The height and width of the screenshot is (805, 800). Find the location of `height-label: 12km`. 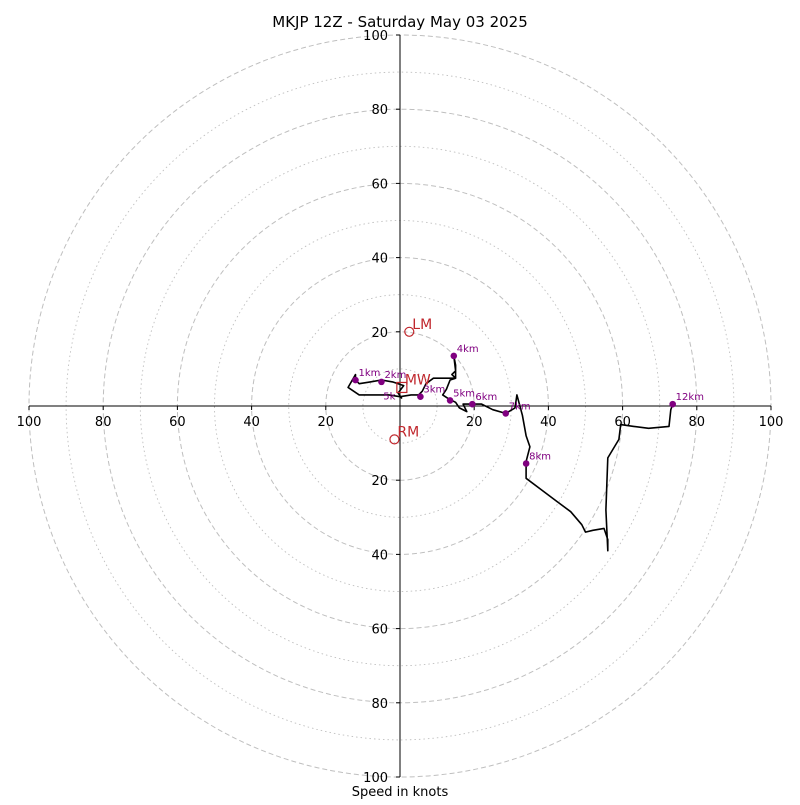

height-label: 12km is located at coordinates (690, 397).